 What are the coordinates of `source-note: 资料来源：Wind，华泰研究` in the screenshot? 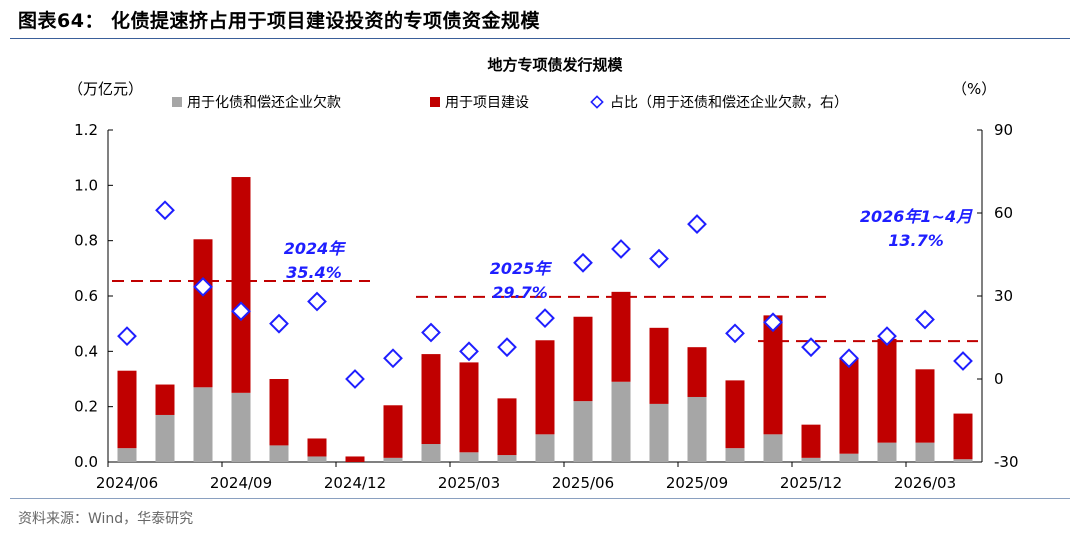 It's located at (106, 519).